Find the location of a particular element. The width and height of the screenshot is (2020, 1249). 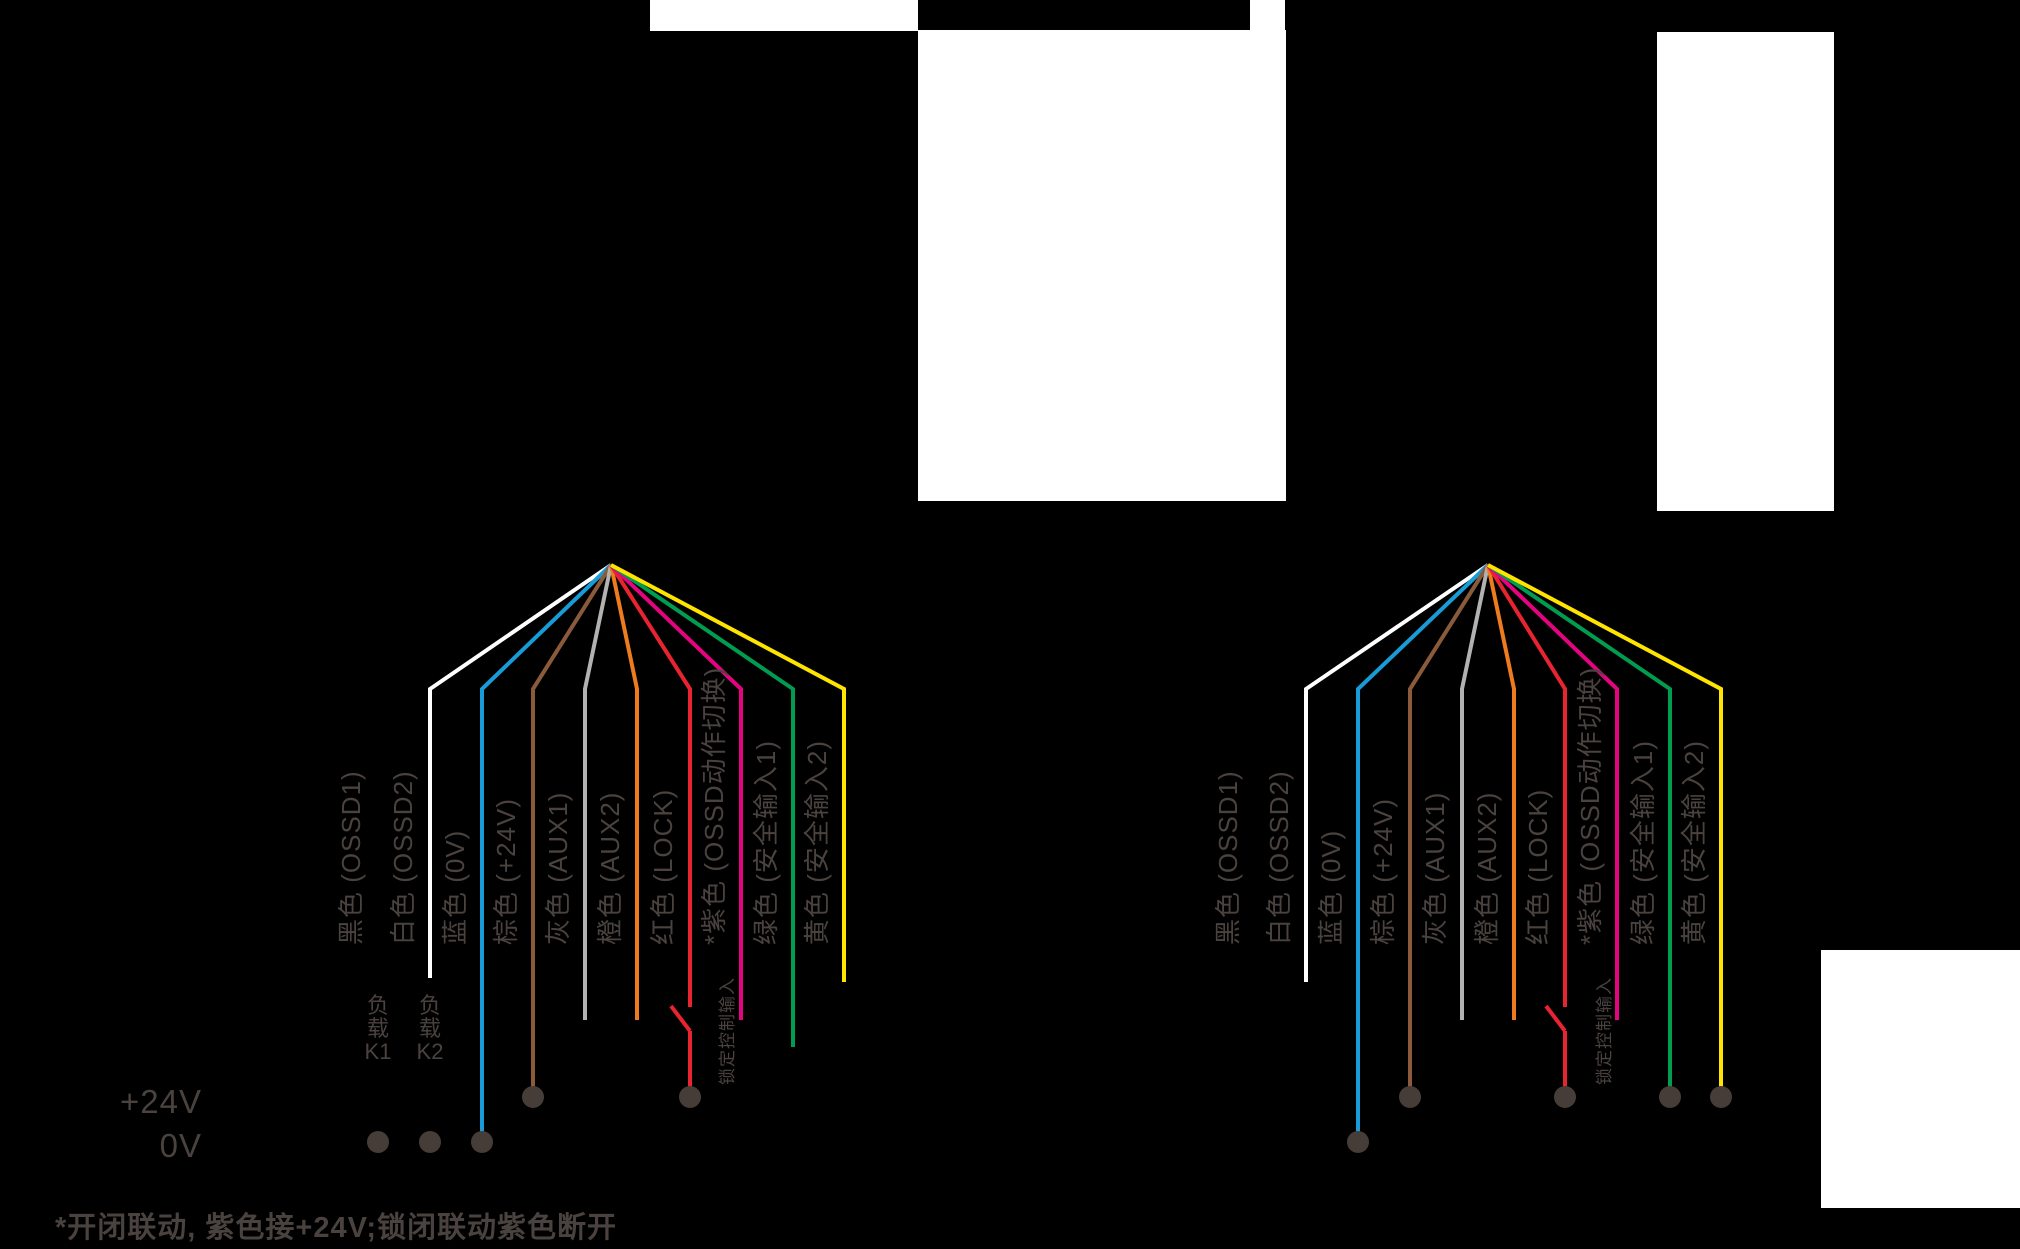

diagram-left-wire-purple-ossd-switch-label: *紫色 (OSSD动作切换) is located at coordinates (714, 806).